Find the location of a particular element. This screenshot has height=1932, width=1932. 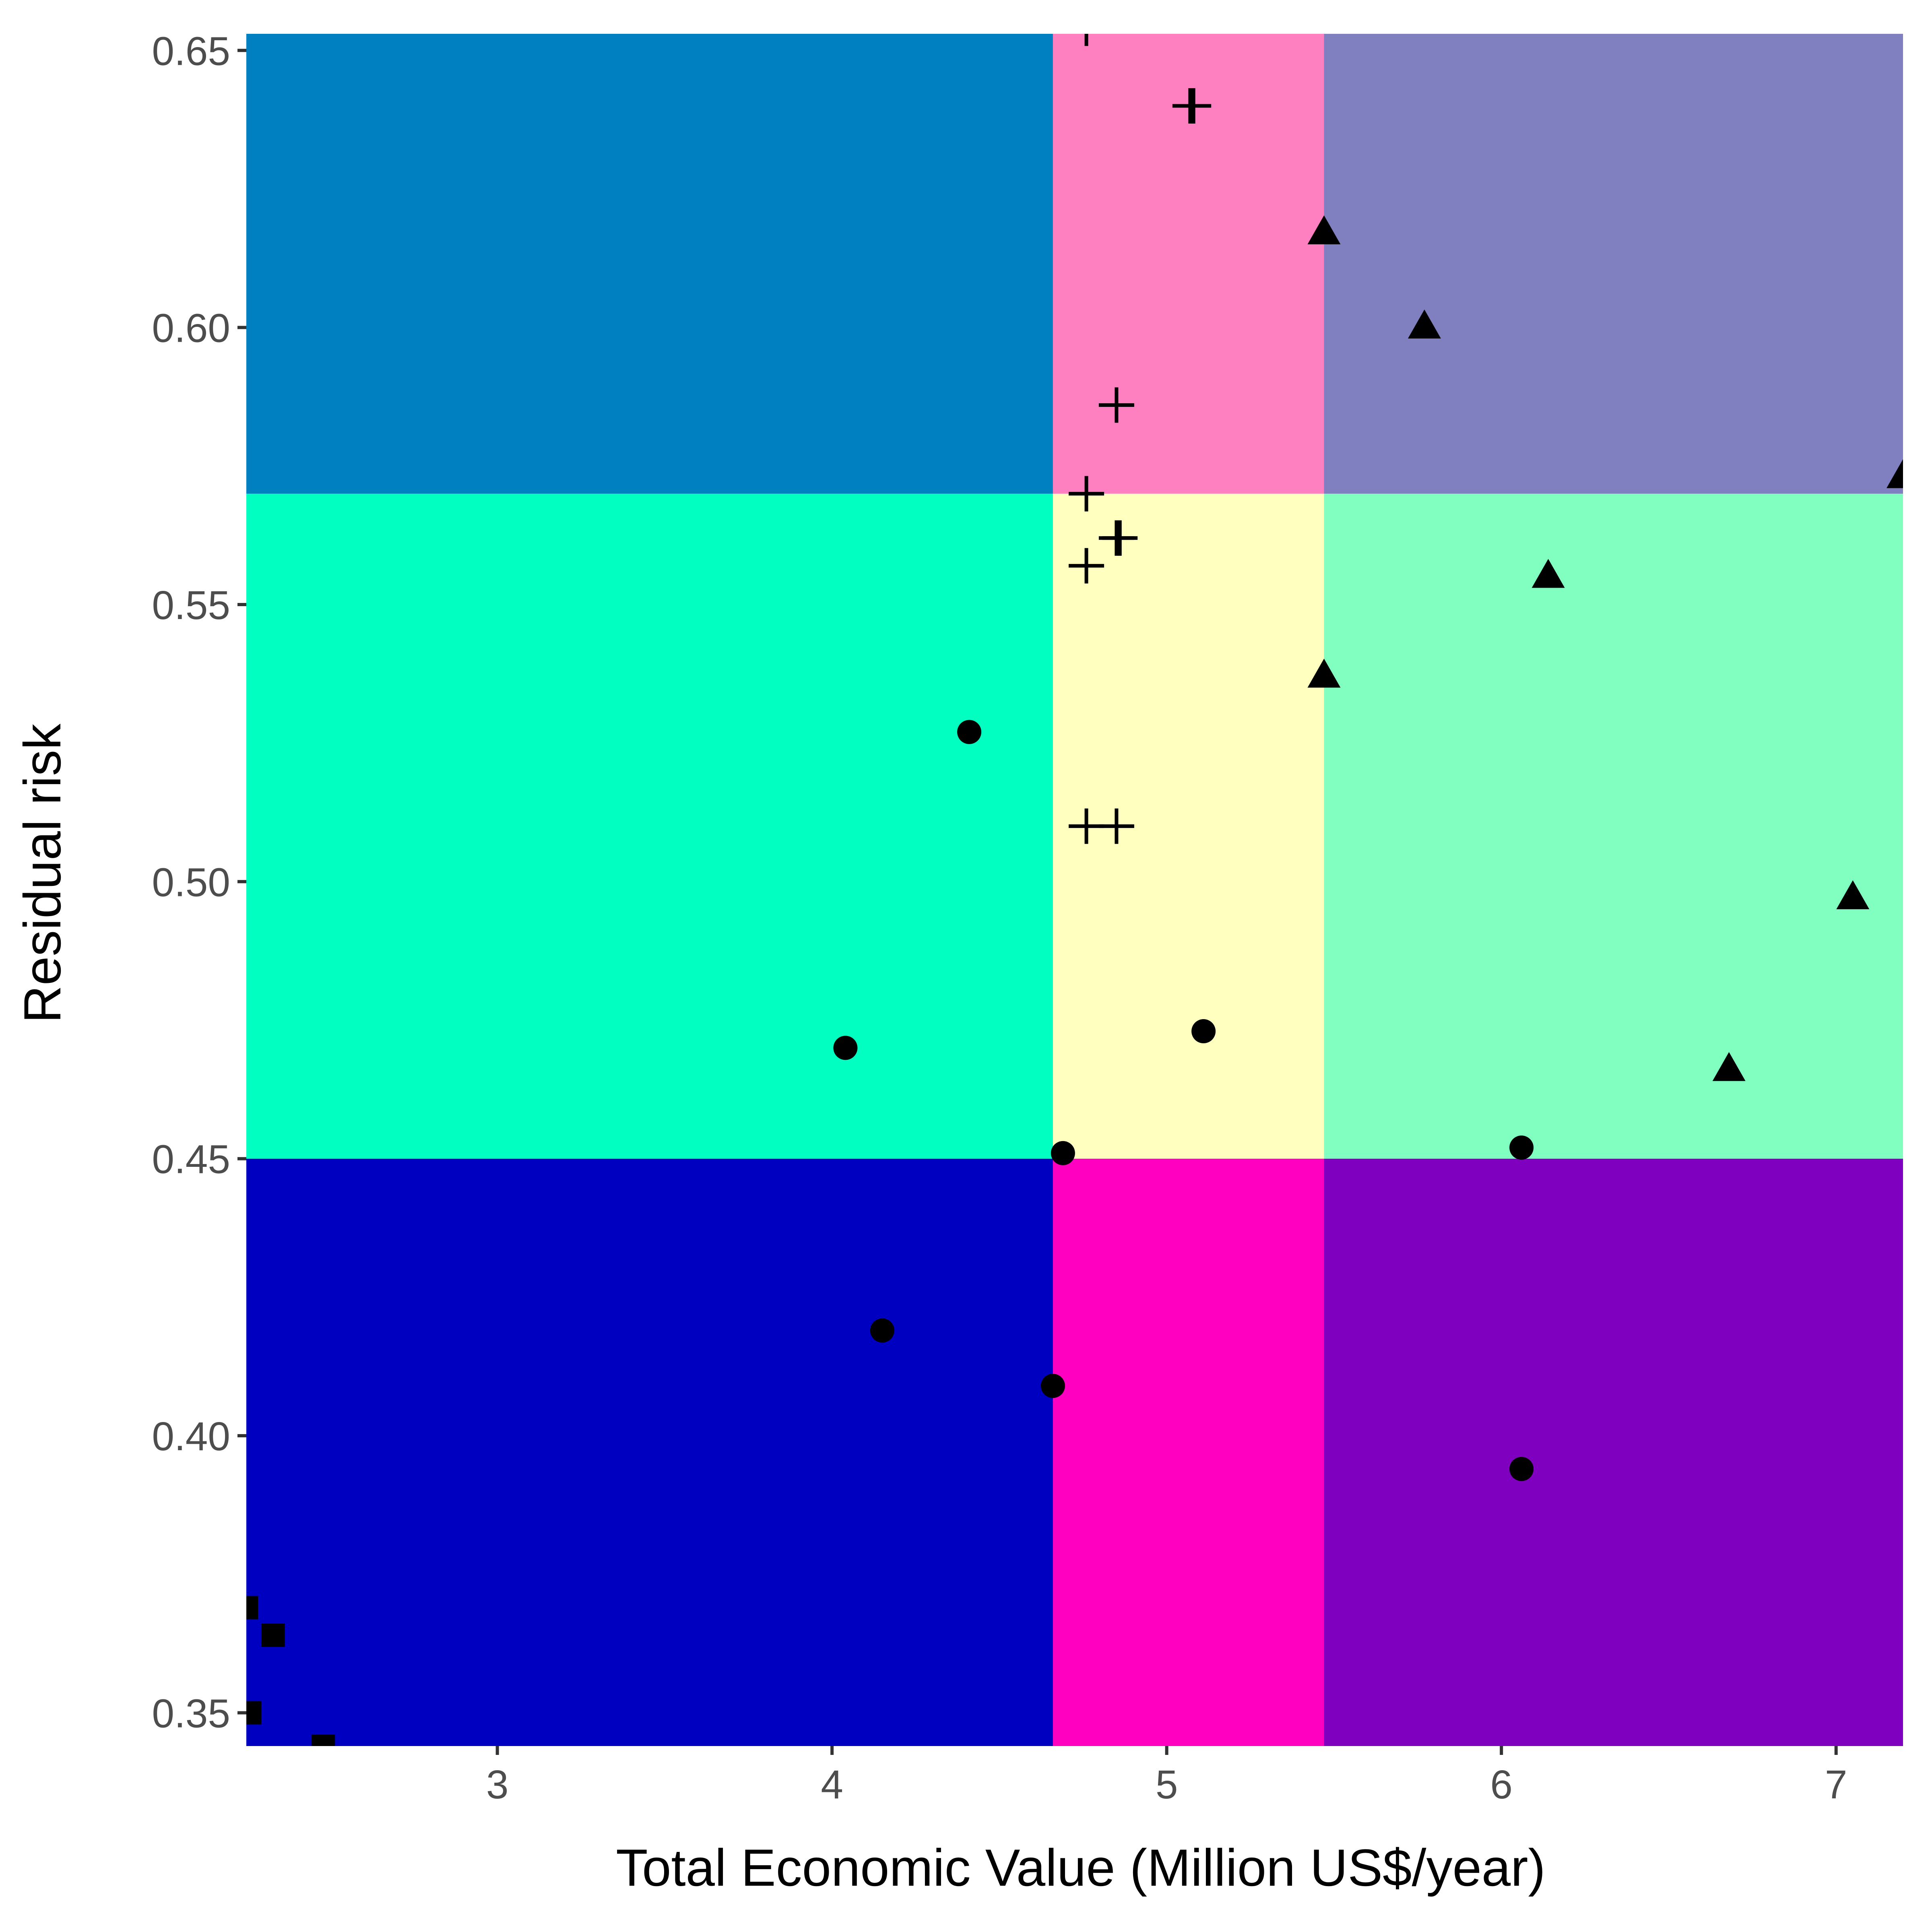

y-axis-title: Residual risk is located at coordinates (42, 873).